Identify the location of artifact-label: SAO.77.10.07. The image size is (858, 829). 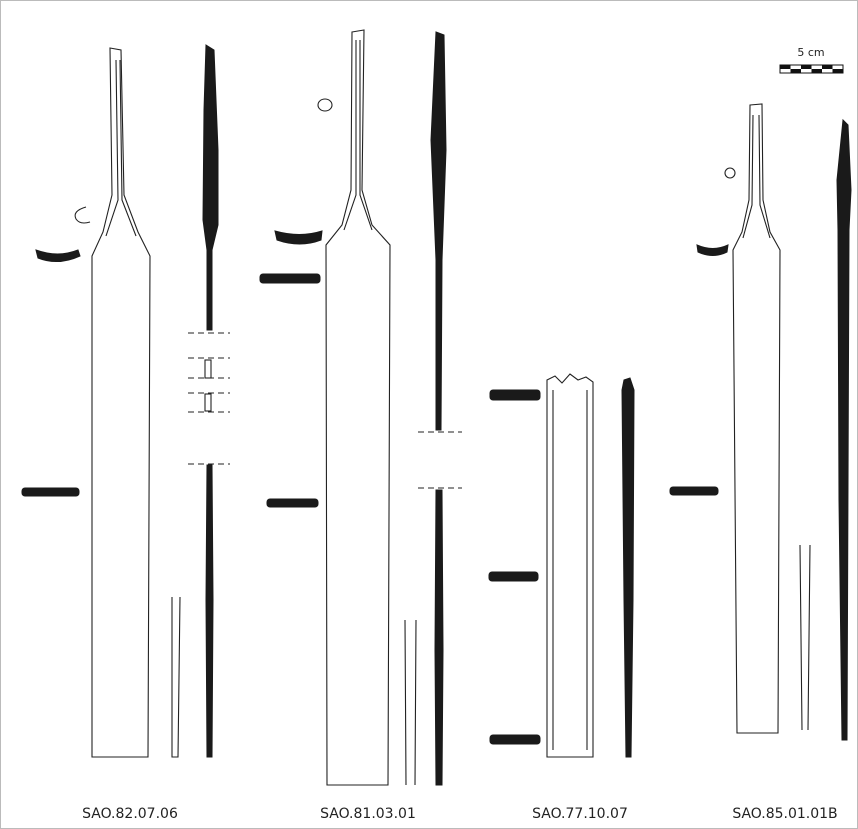
(580, 814).